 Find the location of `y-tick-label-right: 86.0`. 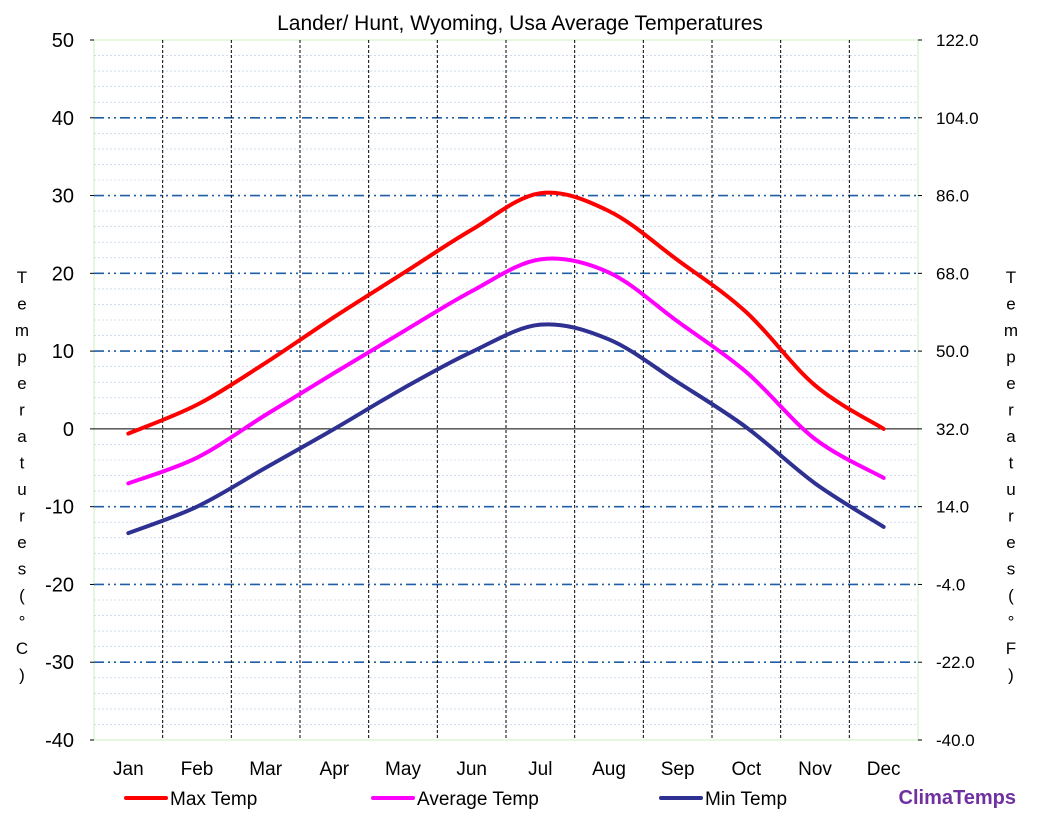

y-tick-label-right: 86.0 is located at coordinates (952, 196).